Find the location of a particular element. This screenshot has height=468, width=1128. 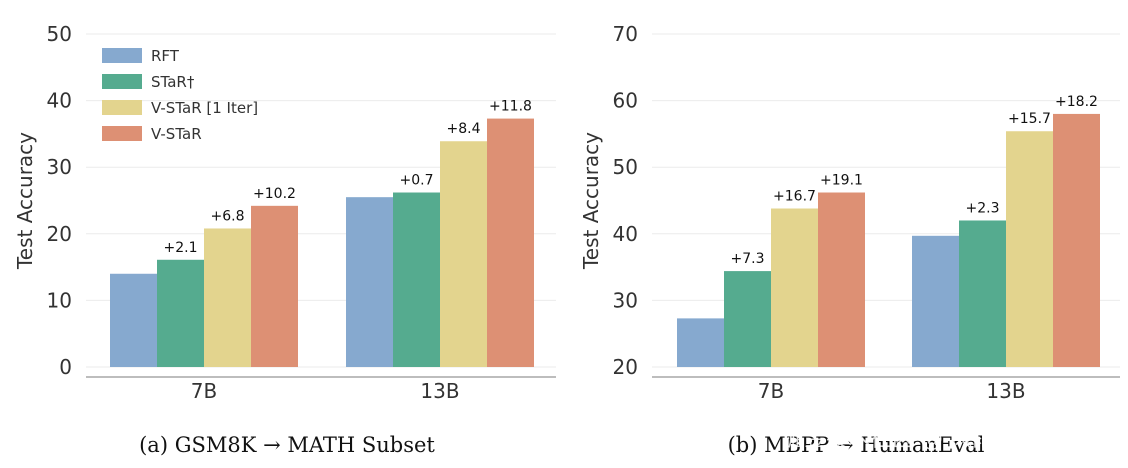

y-tick-label: 10 is located at coordinates (59, 300).